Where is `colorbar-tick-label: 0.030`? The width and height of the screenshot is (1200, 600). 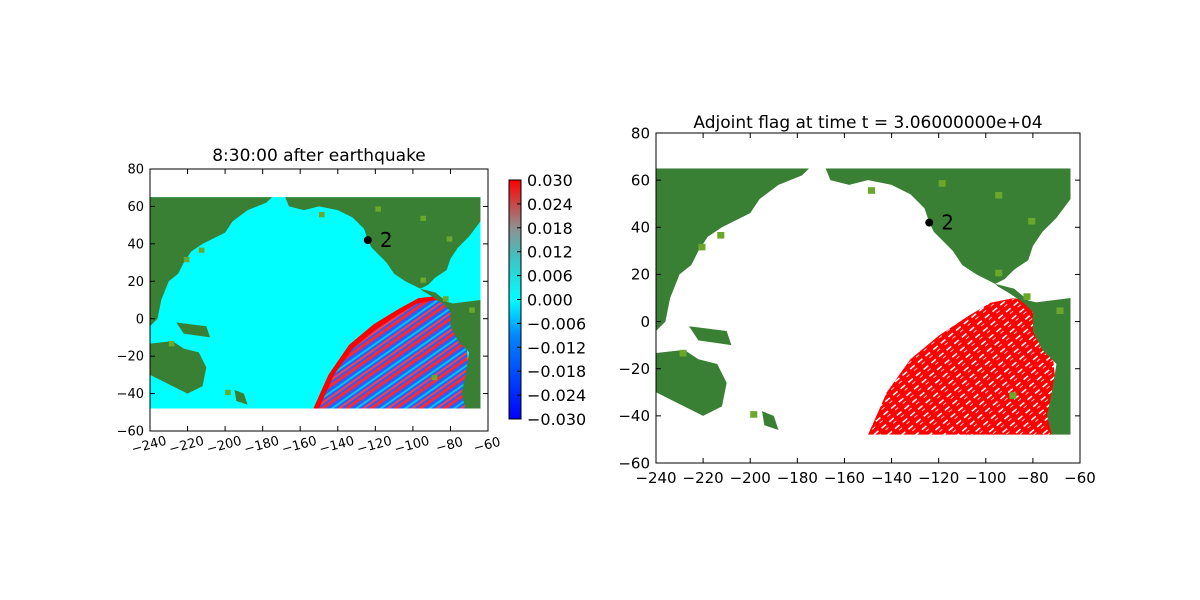
colorbar-tick-label: 0.030 is located at coordinates (550, 180).